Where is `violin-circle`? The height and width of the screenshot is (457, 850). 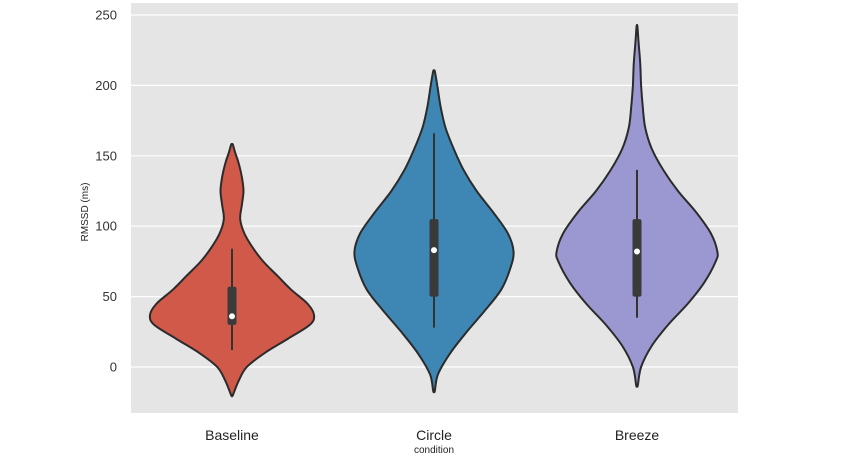 violin-circle is located at coordinates (434, 231).